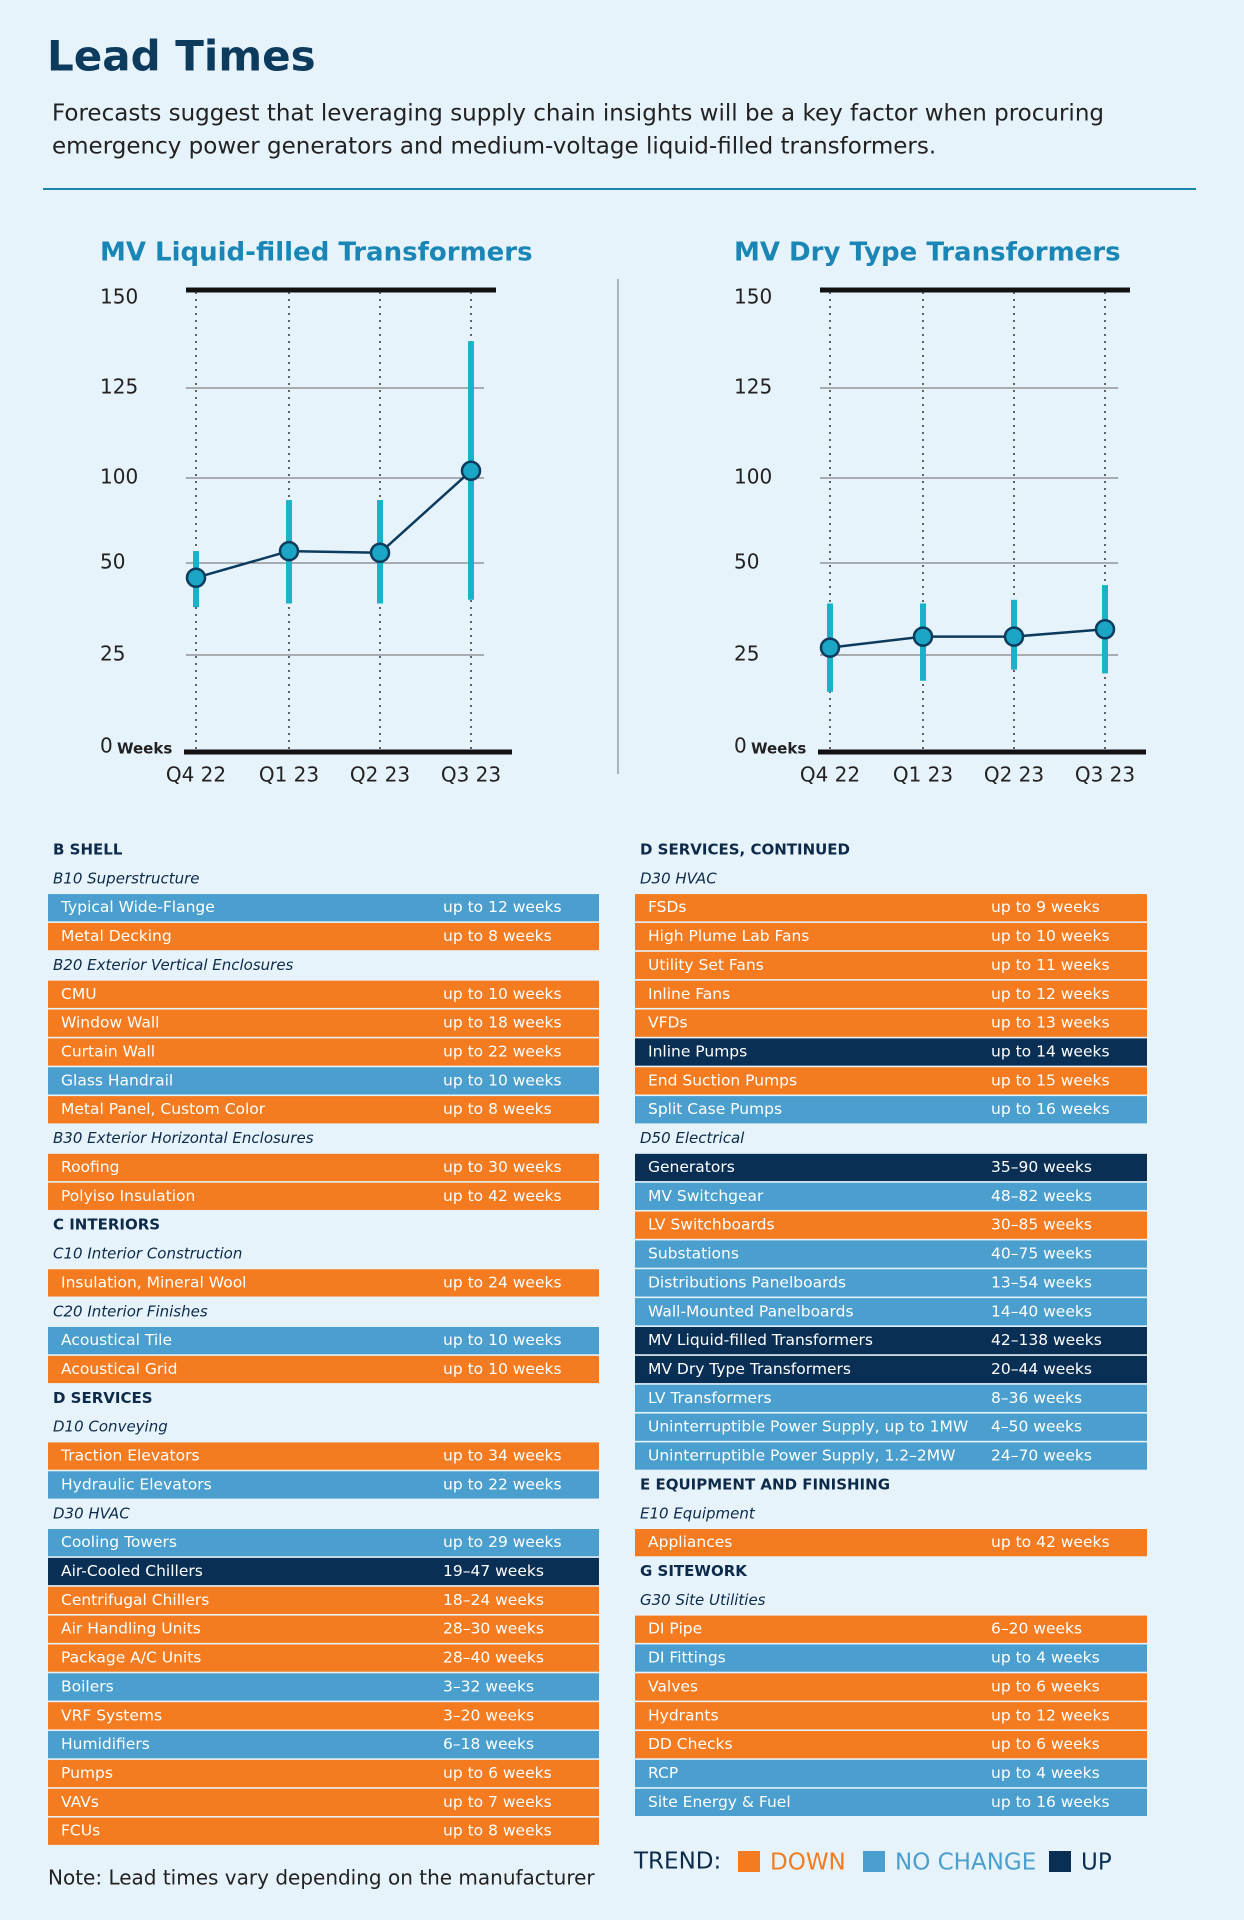 The width and height of the screenshot is (1244, 1920). I want to click on legend-swatch, so click(749, 1861).